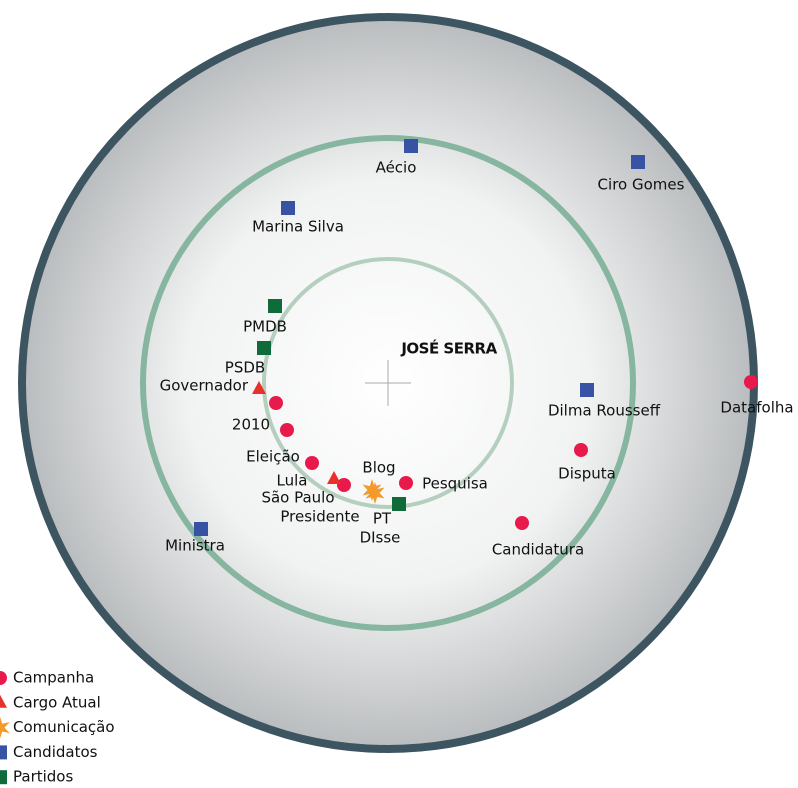 This screenshot has height=788, width=798. What do you see at coordinates (756, 408) in the screenshot?
I see `node-label: Datafolha` at bounding box center [756, 408].